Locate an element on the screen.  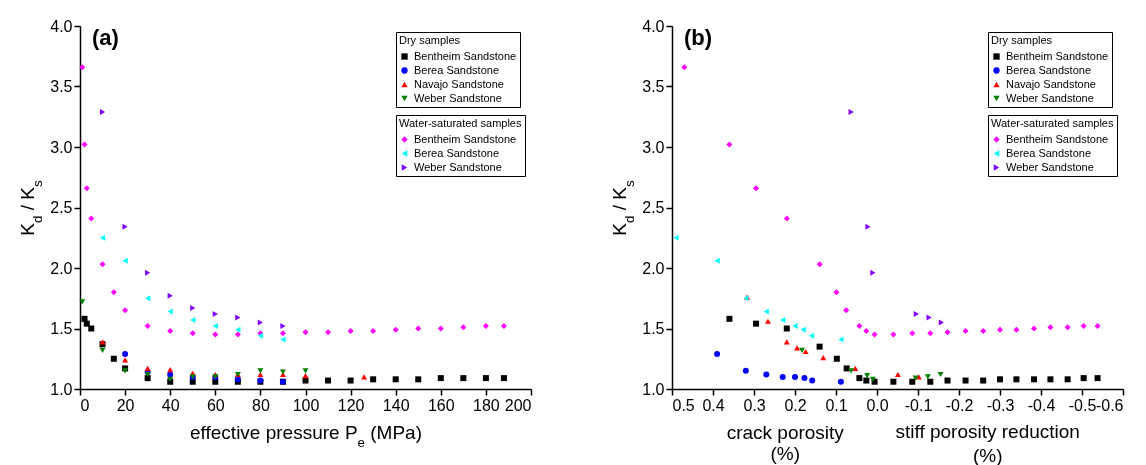
x-tick-label: 0.2 is located at coordinates (795, 405).